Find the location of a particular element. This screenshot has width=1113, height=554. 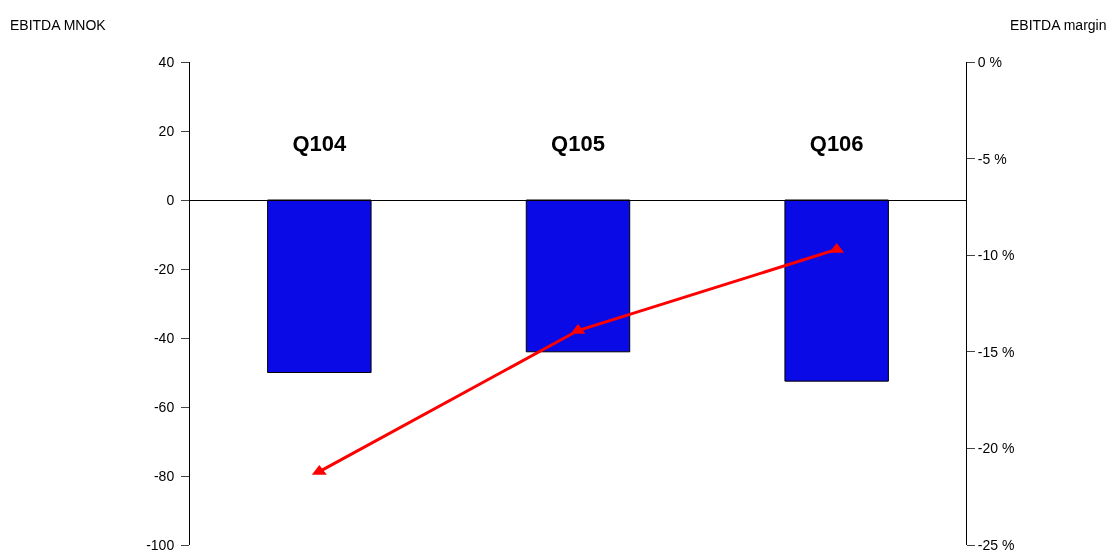

y2-tick-label: -20 % is located at coordinates (996, 448).